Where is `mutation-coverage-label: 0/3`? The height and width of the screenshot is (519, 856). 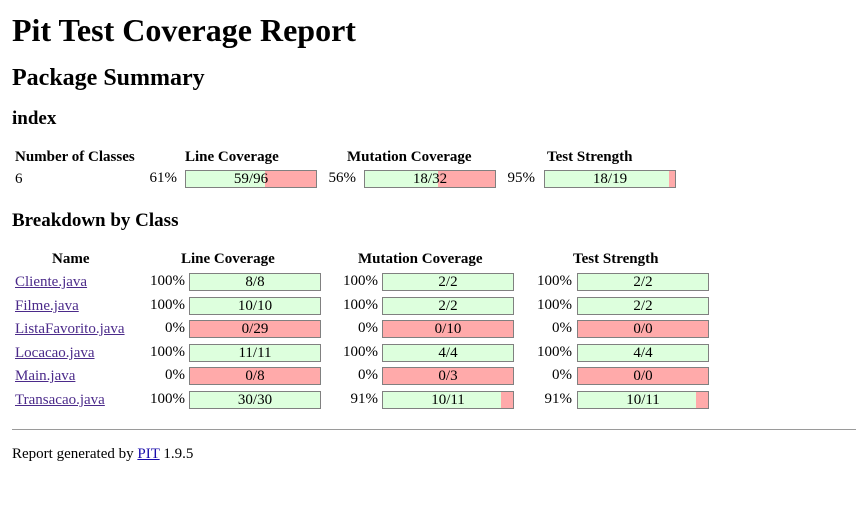 mutation-coverage-label: 0/3 is located at coordinates (448, 376).